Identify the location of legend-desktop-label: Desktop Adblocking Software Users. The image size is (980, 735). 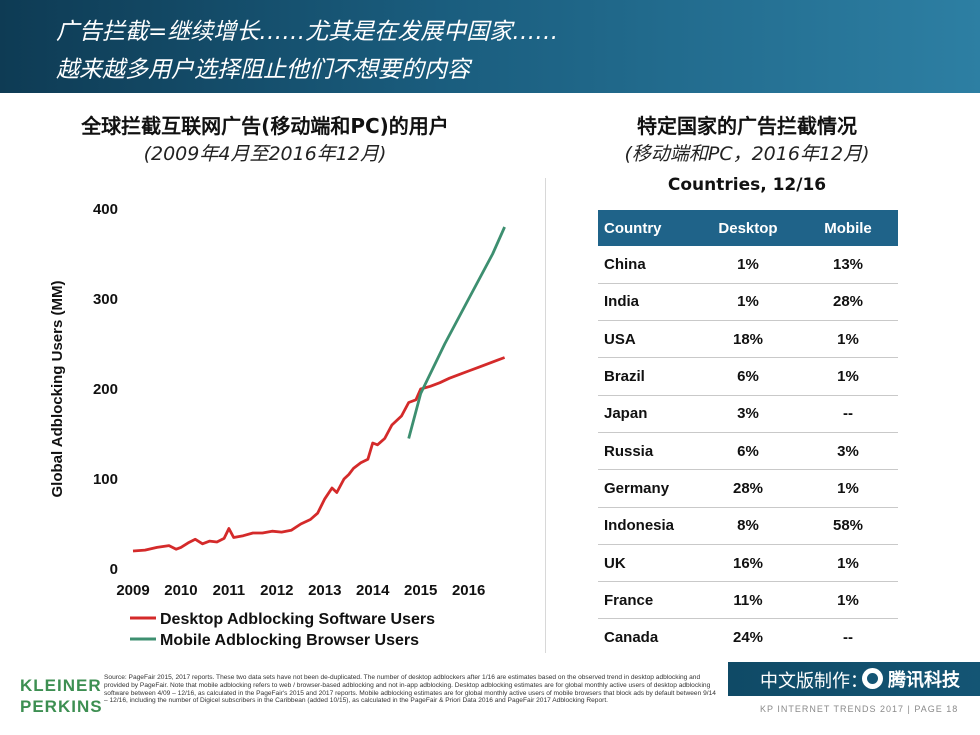
(297, 619).